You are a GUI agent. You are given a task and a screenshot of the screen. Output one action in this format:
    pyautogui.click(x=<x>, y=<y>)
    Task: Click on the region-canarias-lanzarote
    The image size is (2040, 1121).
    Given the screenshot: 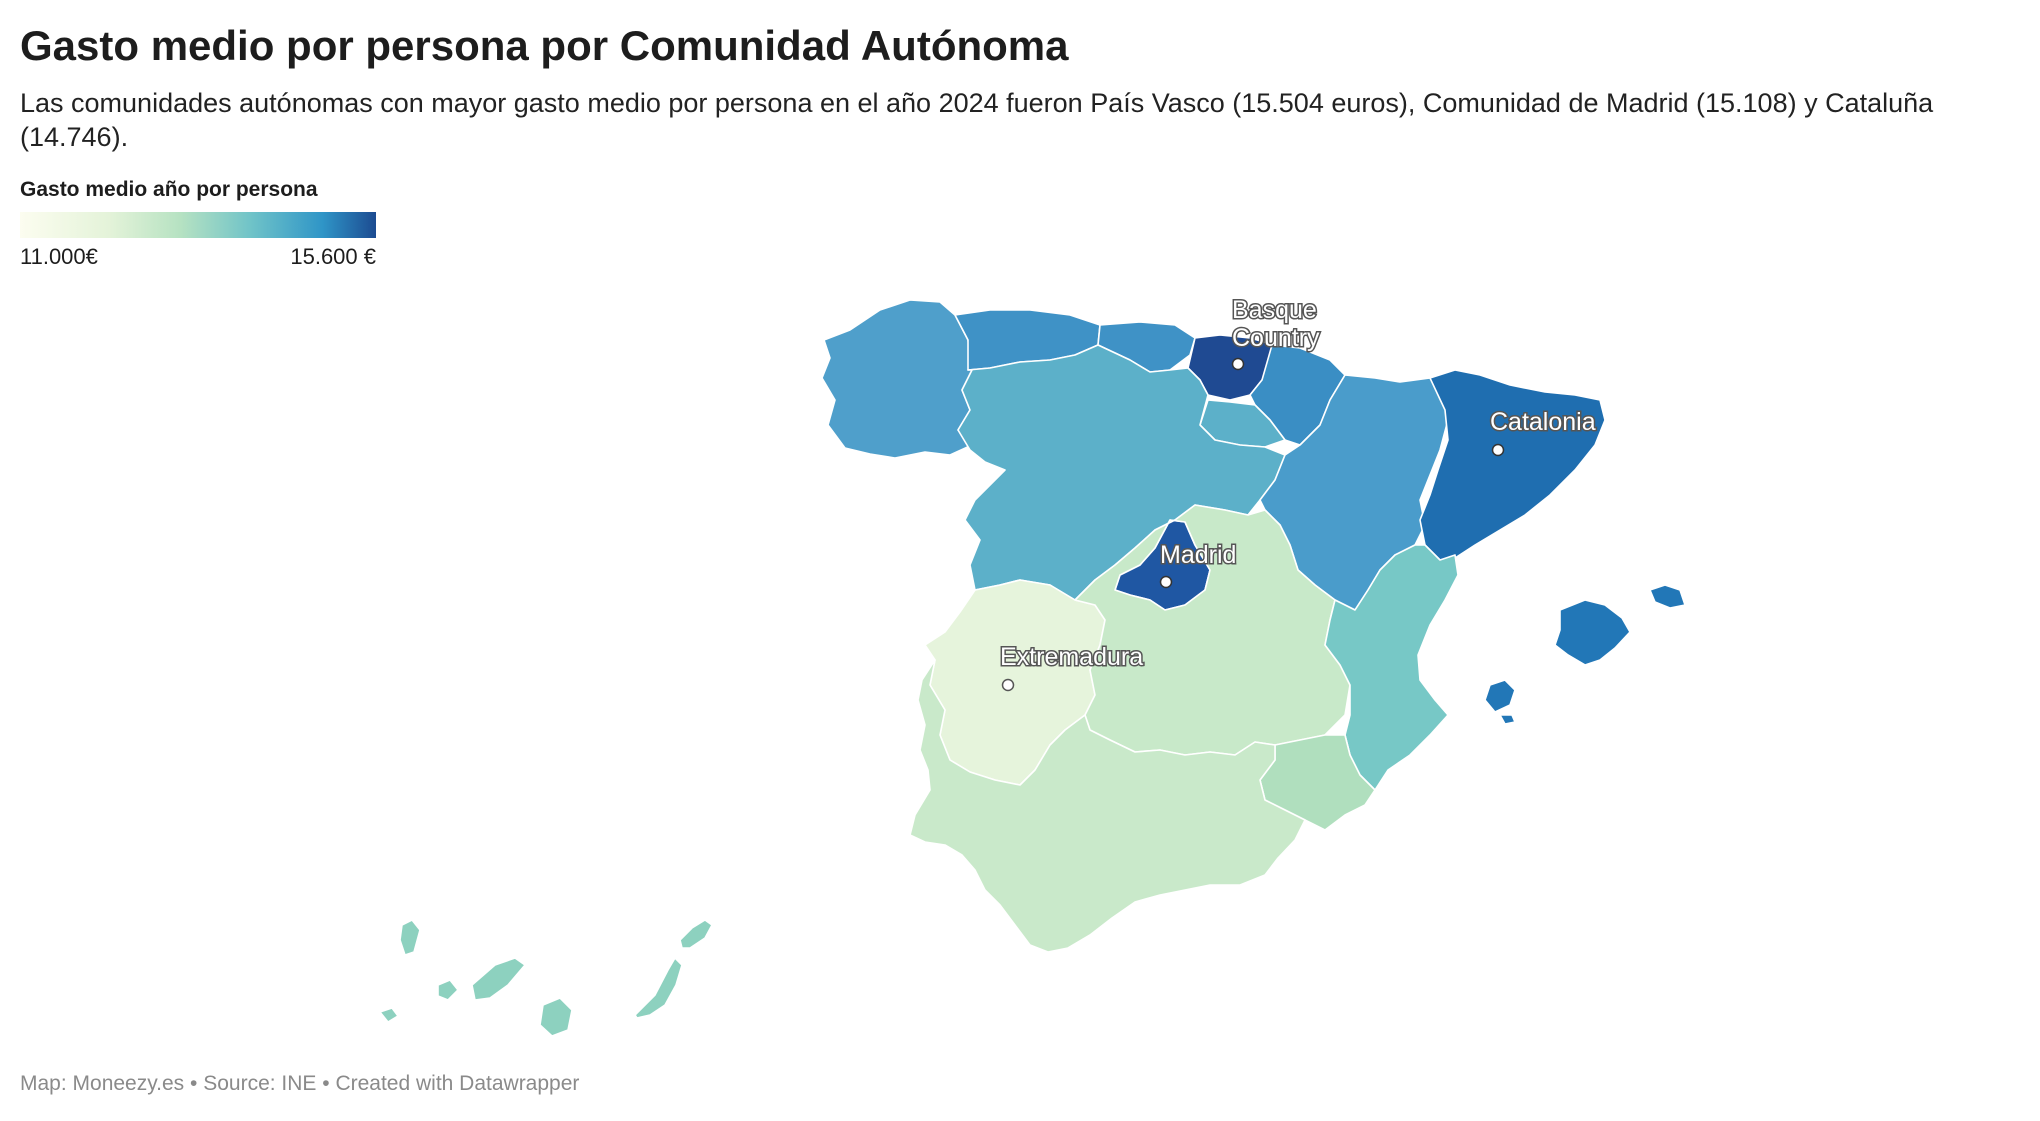 What is the action you would take?
    pyautogui.click(x=696, y=934)
    